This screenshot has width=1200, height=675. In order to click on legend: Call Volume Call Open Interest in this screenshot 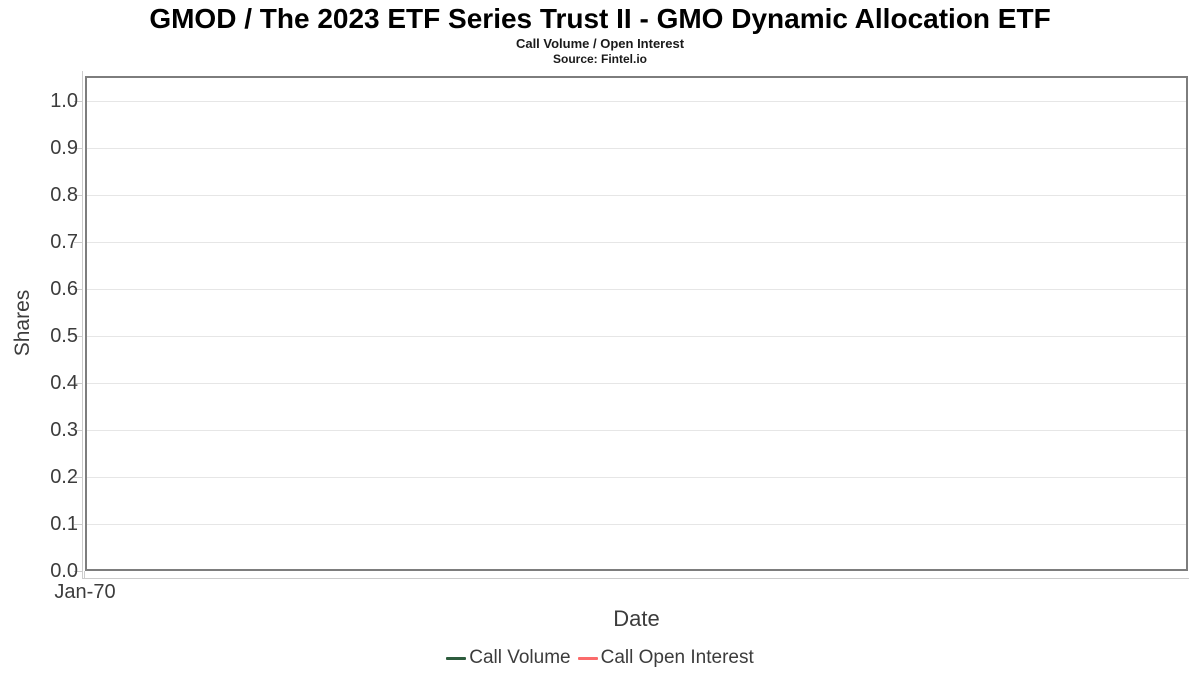, I will do `click(600, 658)`.